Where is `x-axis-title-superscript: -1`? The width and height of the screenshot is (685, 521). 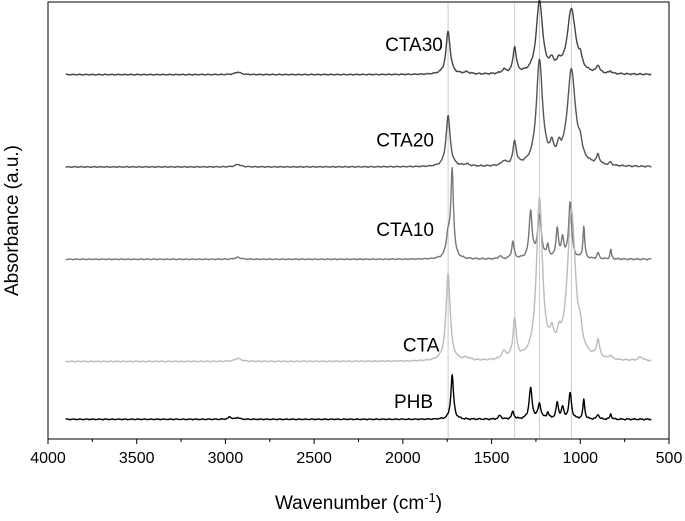 x-axis-title-superscript: -1 is located at coordinates (430, 497).